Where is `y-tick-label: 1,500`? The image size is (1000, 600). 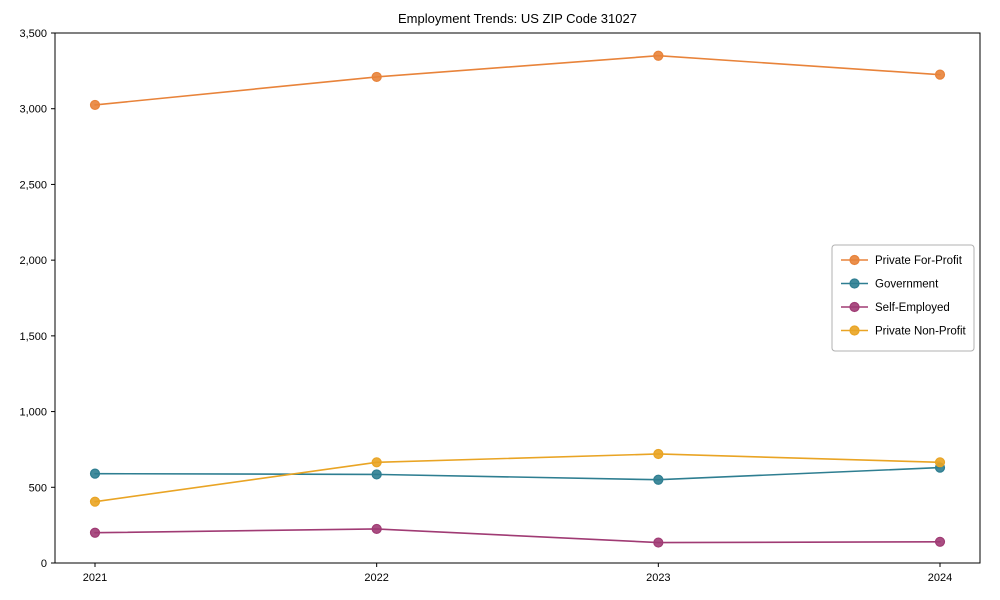 y-tick-label: 1,500 is located at coordinates (33, 337).